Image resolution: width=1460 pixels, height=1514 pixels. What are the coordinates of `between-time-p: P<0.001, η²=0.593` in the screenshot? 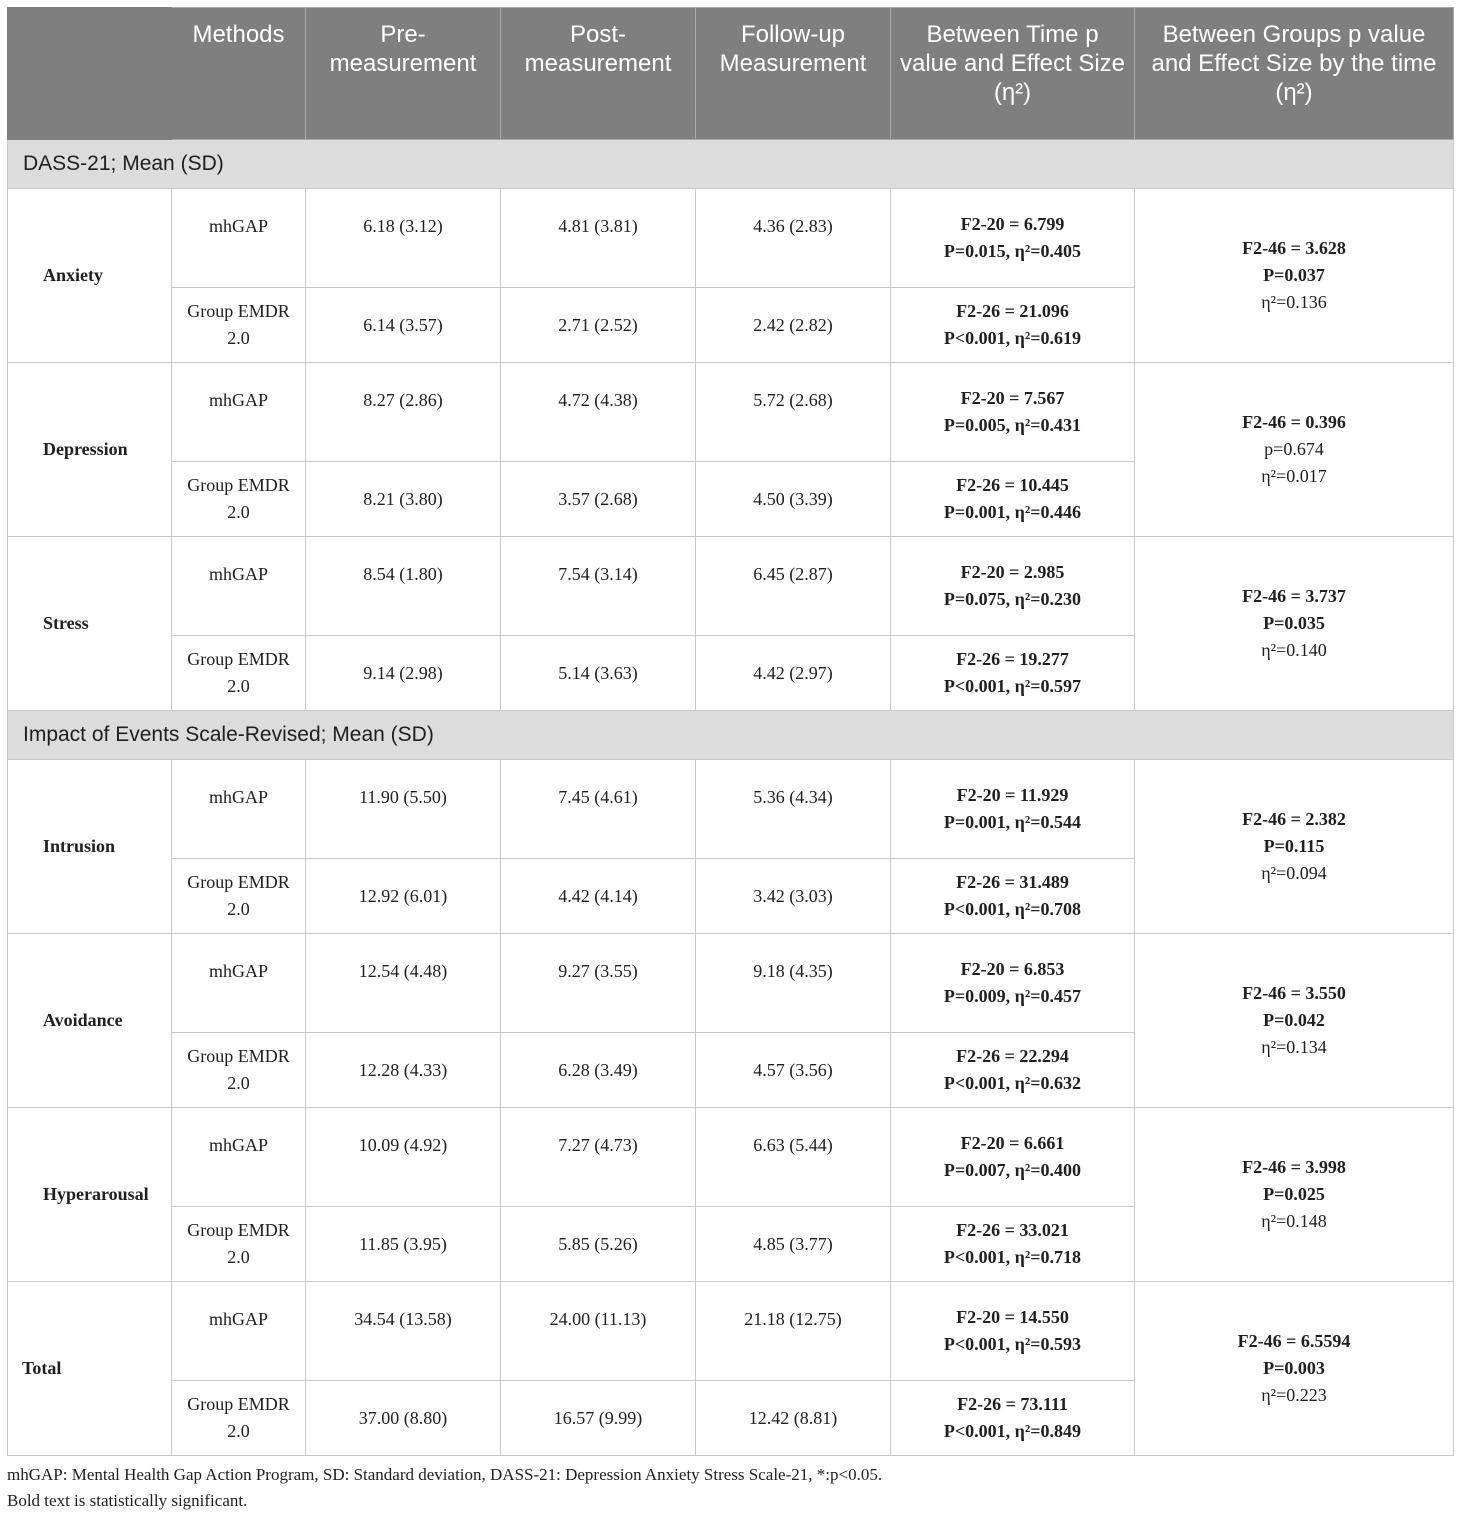 It's located at (1012, 1344).